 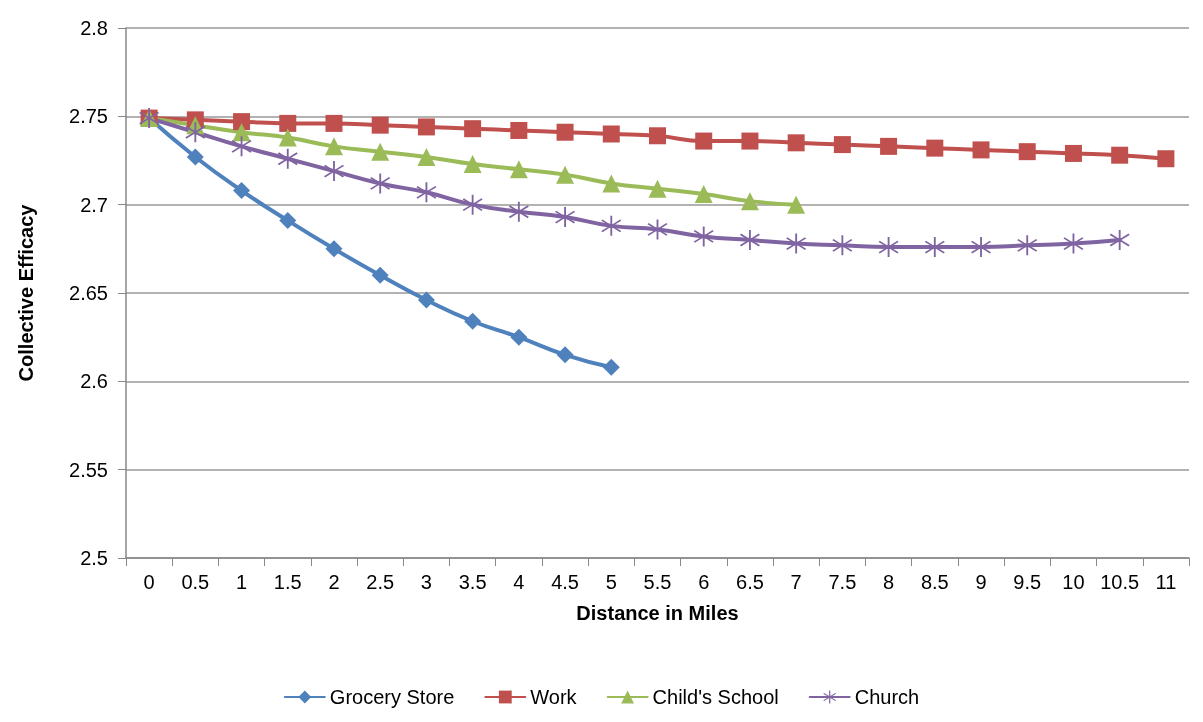 What do you see at coordinates (1027, 582) in the screenshot?
I see `x-tick-label: 9.5` at bounding box center [1027, 582].